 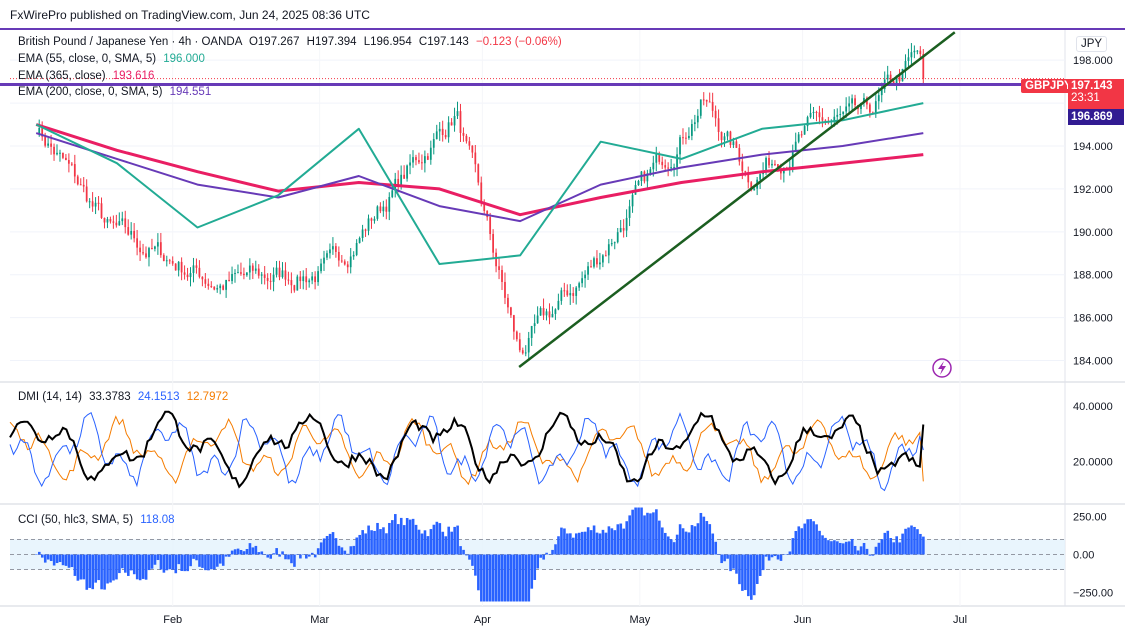 I want to click on flash-icon, so click(x=942, y=368).